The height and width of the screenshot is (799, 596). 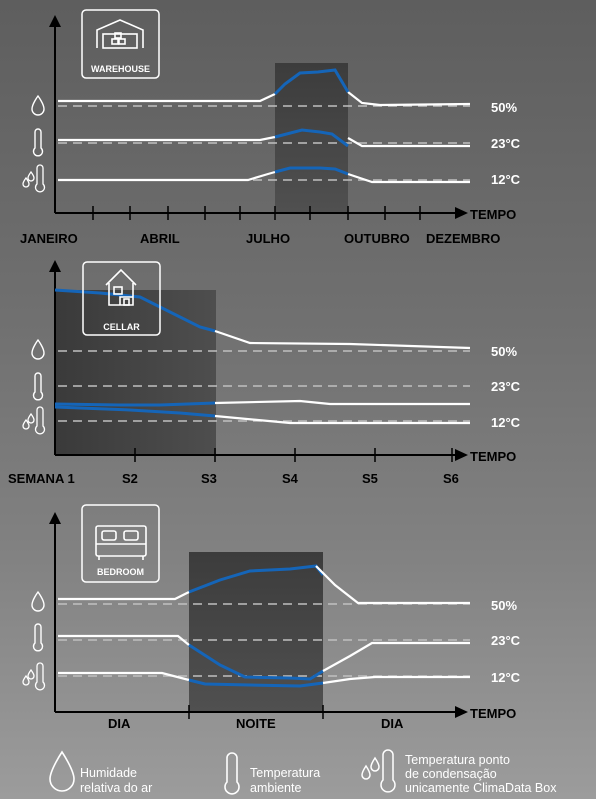 I want to click on legend-label: de condensação, so click(x=451, y=774).